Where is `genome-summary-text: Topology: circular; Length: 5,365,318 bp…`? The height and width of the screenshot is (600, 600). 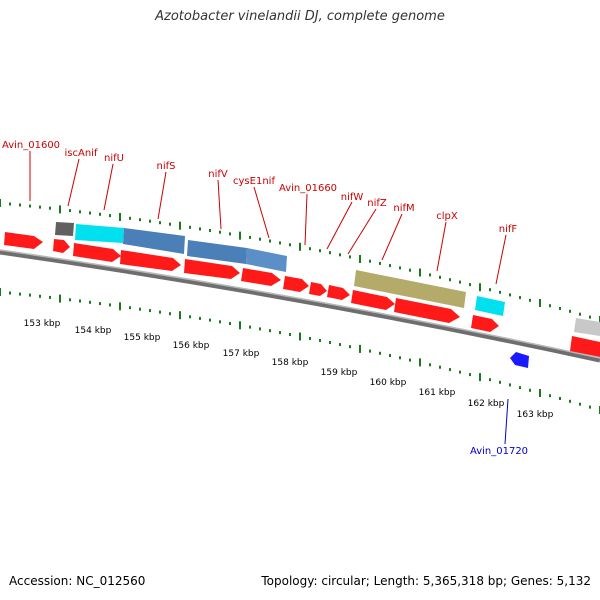
genome-summary-text: Topology: circular; Length: 5,365,318 bp… is located at coordinates (426, 581).